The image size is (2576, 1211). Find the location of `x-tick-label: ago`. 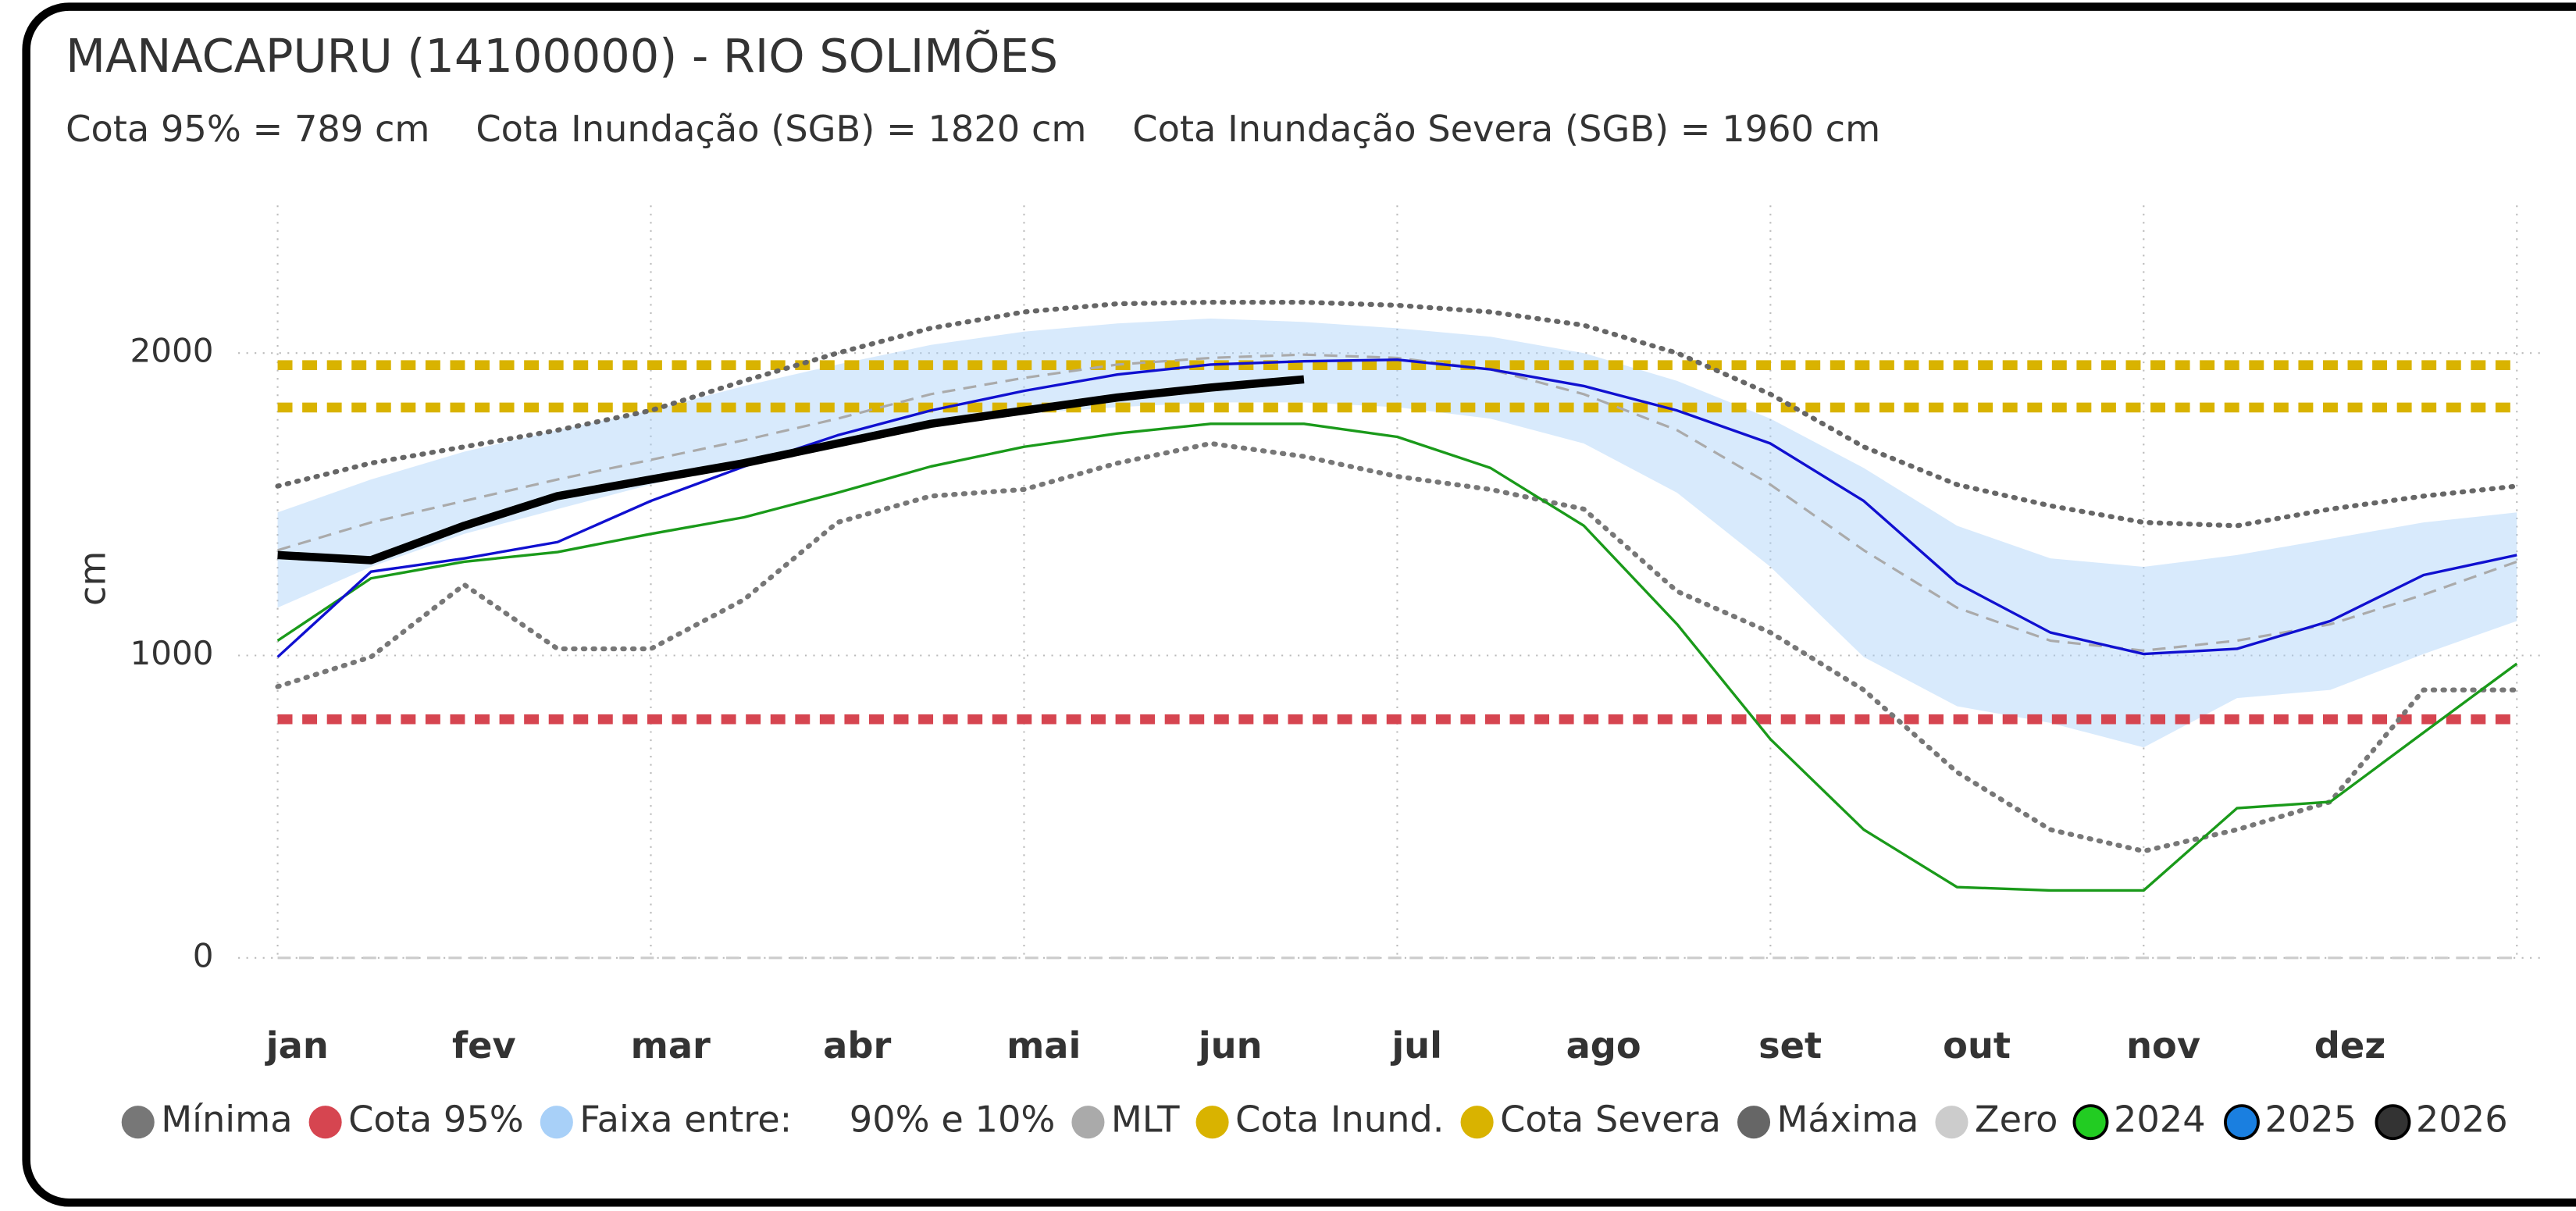

x-tick-label: ago is located at coordinates (1603, 1045).